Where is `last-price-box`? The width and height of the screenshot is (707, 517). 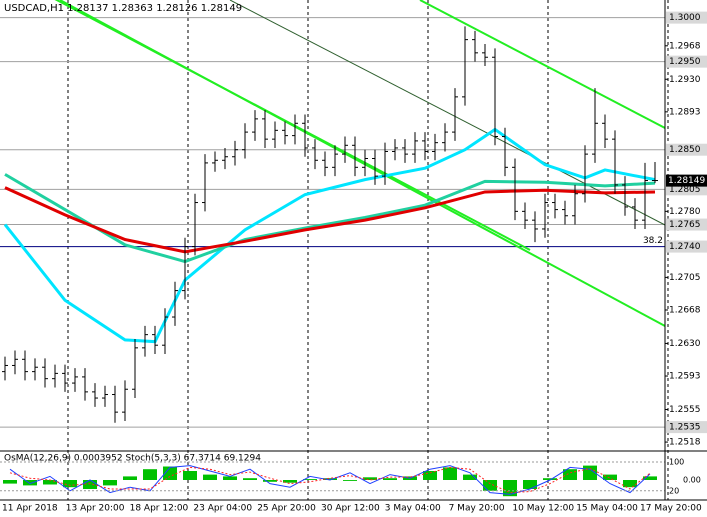
last-price-box is located at coordinates (686, 180).